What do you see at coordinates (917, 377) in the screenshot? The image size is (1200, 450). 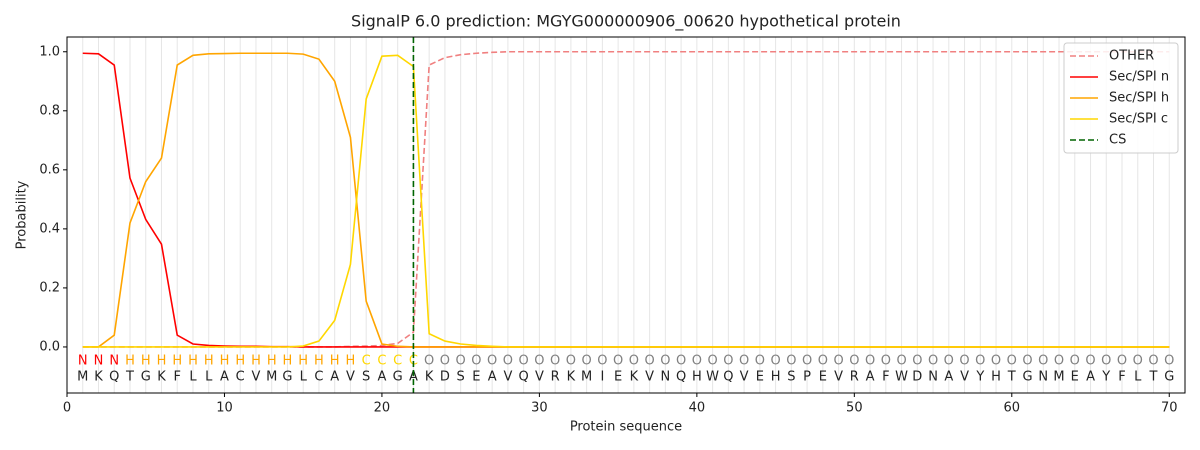 I see `sequence-letter: D` at bounding box center [917, 377].